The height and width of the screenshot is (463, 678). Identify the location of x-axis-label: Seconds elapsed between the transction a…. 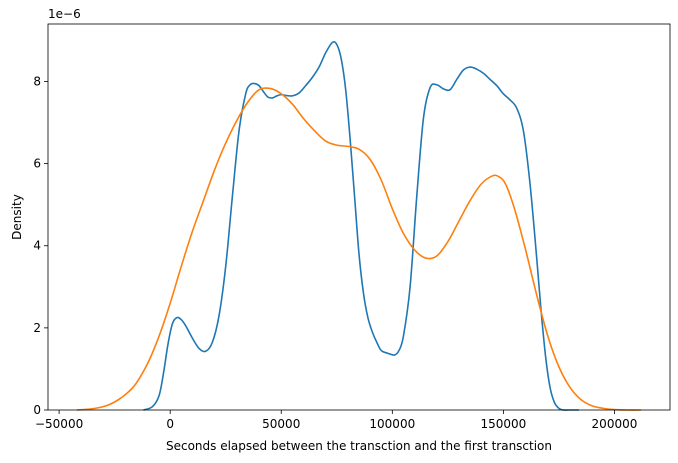
(359, 446).